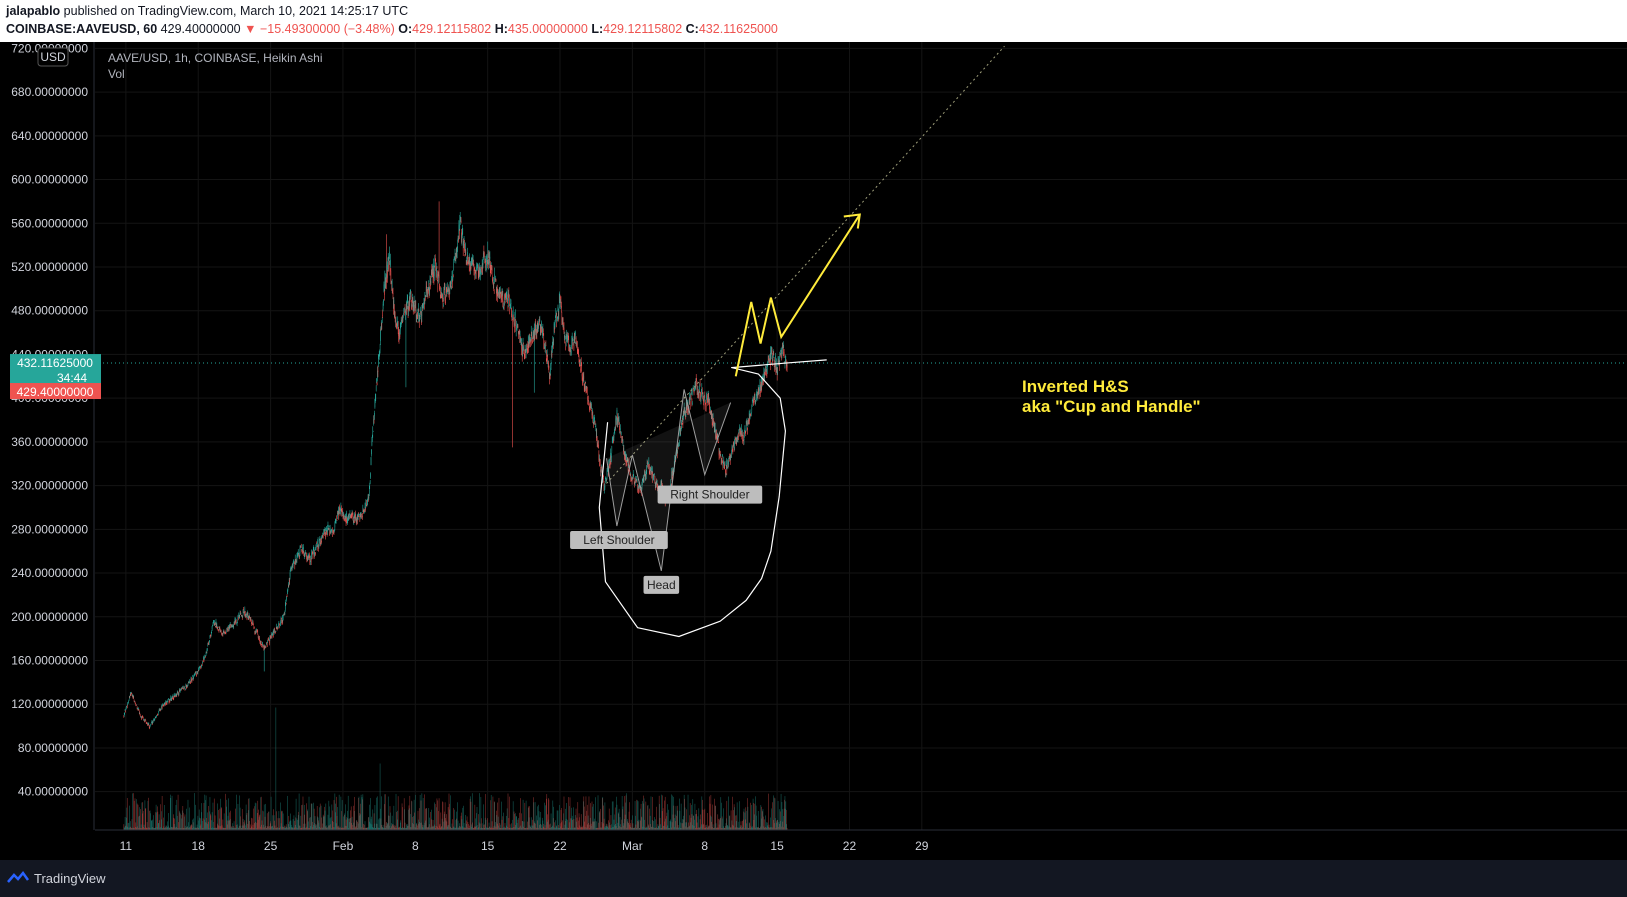 The height and width of the screenshot is (897, 1627). What do you see at coordinates (710, 494) in the screenshot?
I see `right-shoulder-label: Right Shoulder` at bounding box center [710, 494].